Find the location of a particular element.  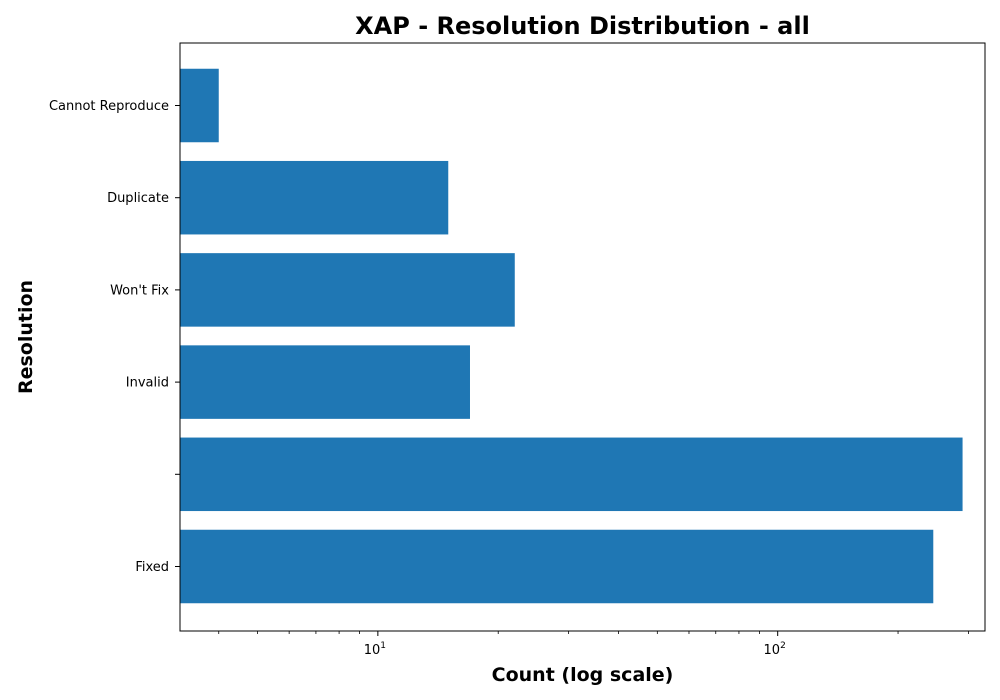

x-axis-label: Count (log scale) is located at coordinates (583, 675).